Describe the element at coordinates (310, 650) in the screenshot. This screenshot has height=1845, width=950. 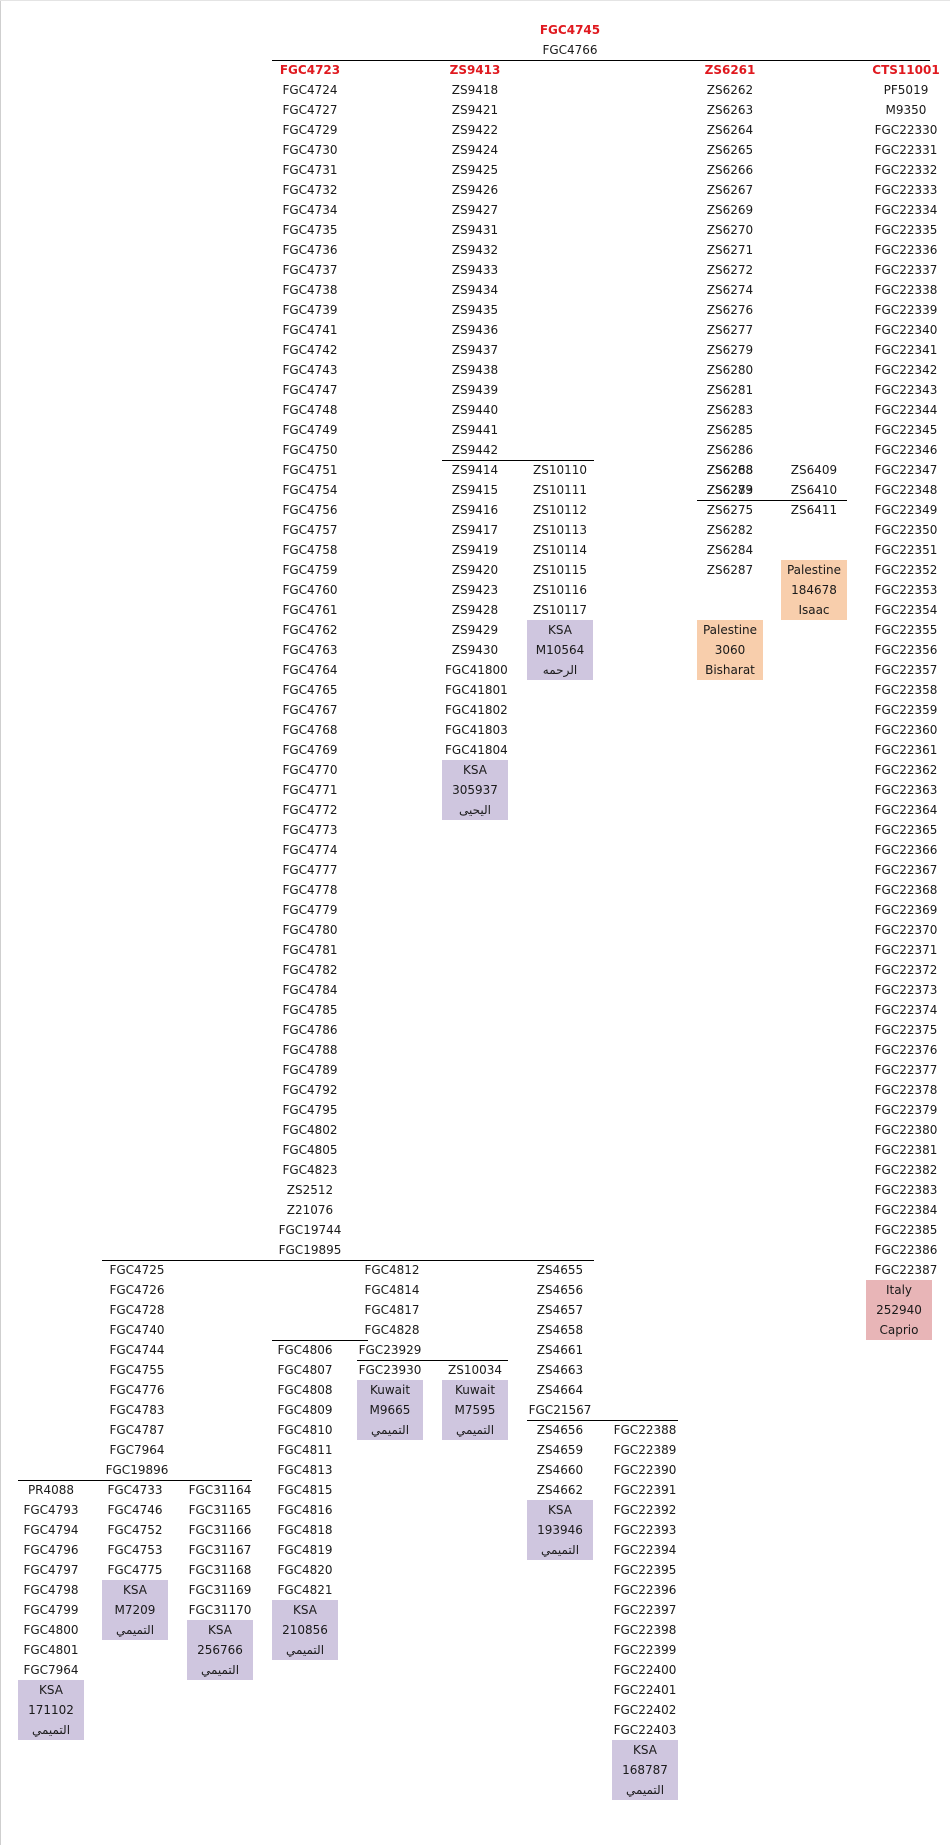
I see `snp-label: FGC4763` at that location.